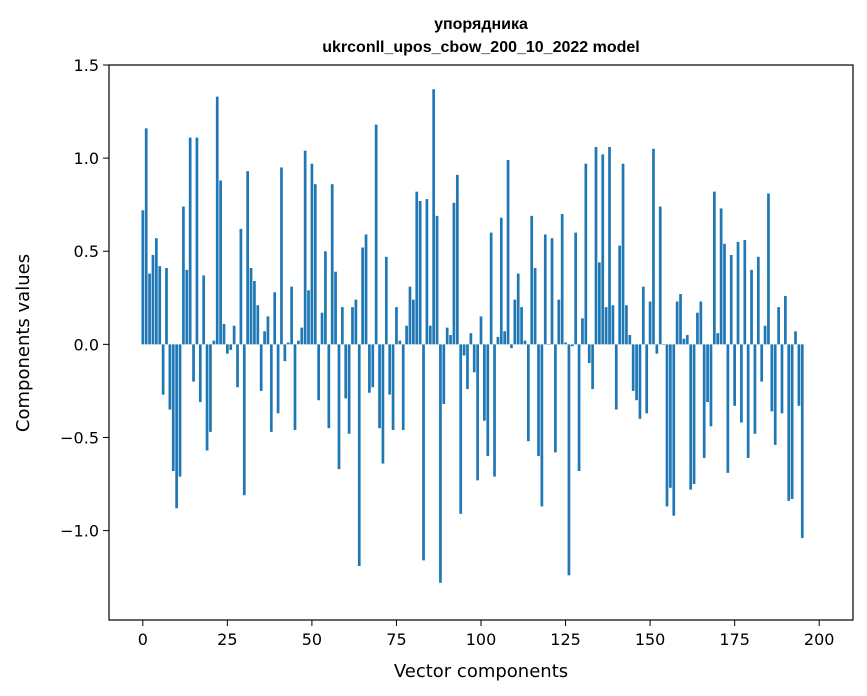 This screenshot has height=696, width=867. I want to click on y-axis-ticks: 1.5 1.0 0.5 0.0 −0.5 −1.0, so click(84, 298).